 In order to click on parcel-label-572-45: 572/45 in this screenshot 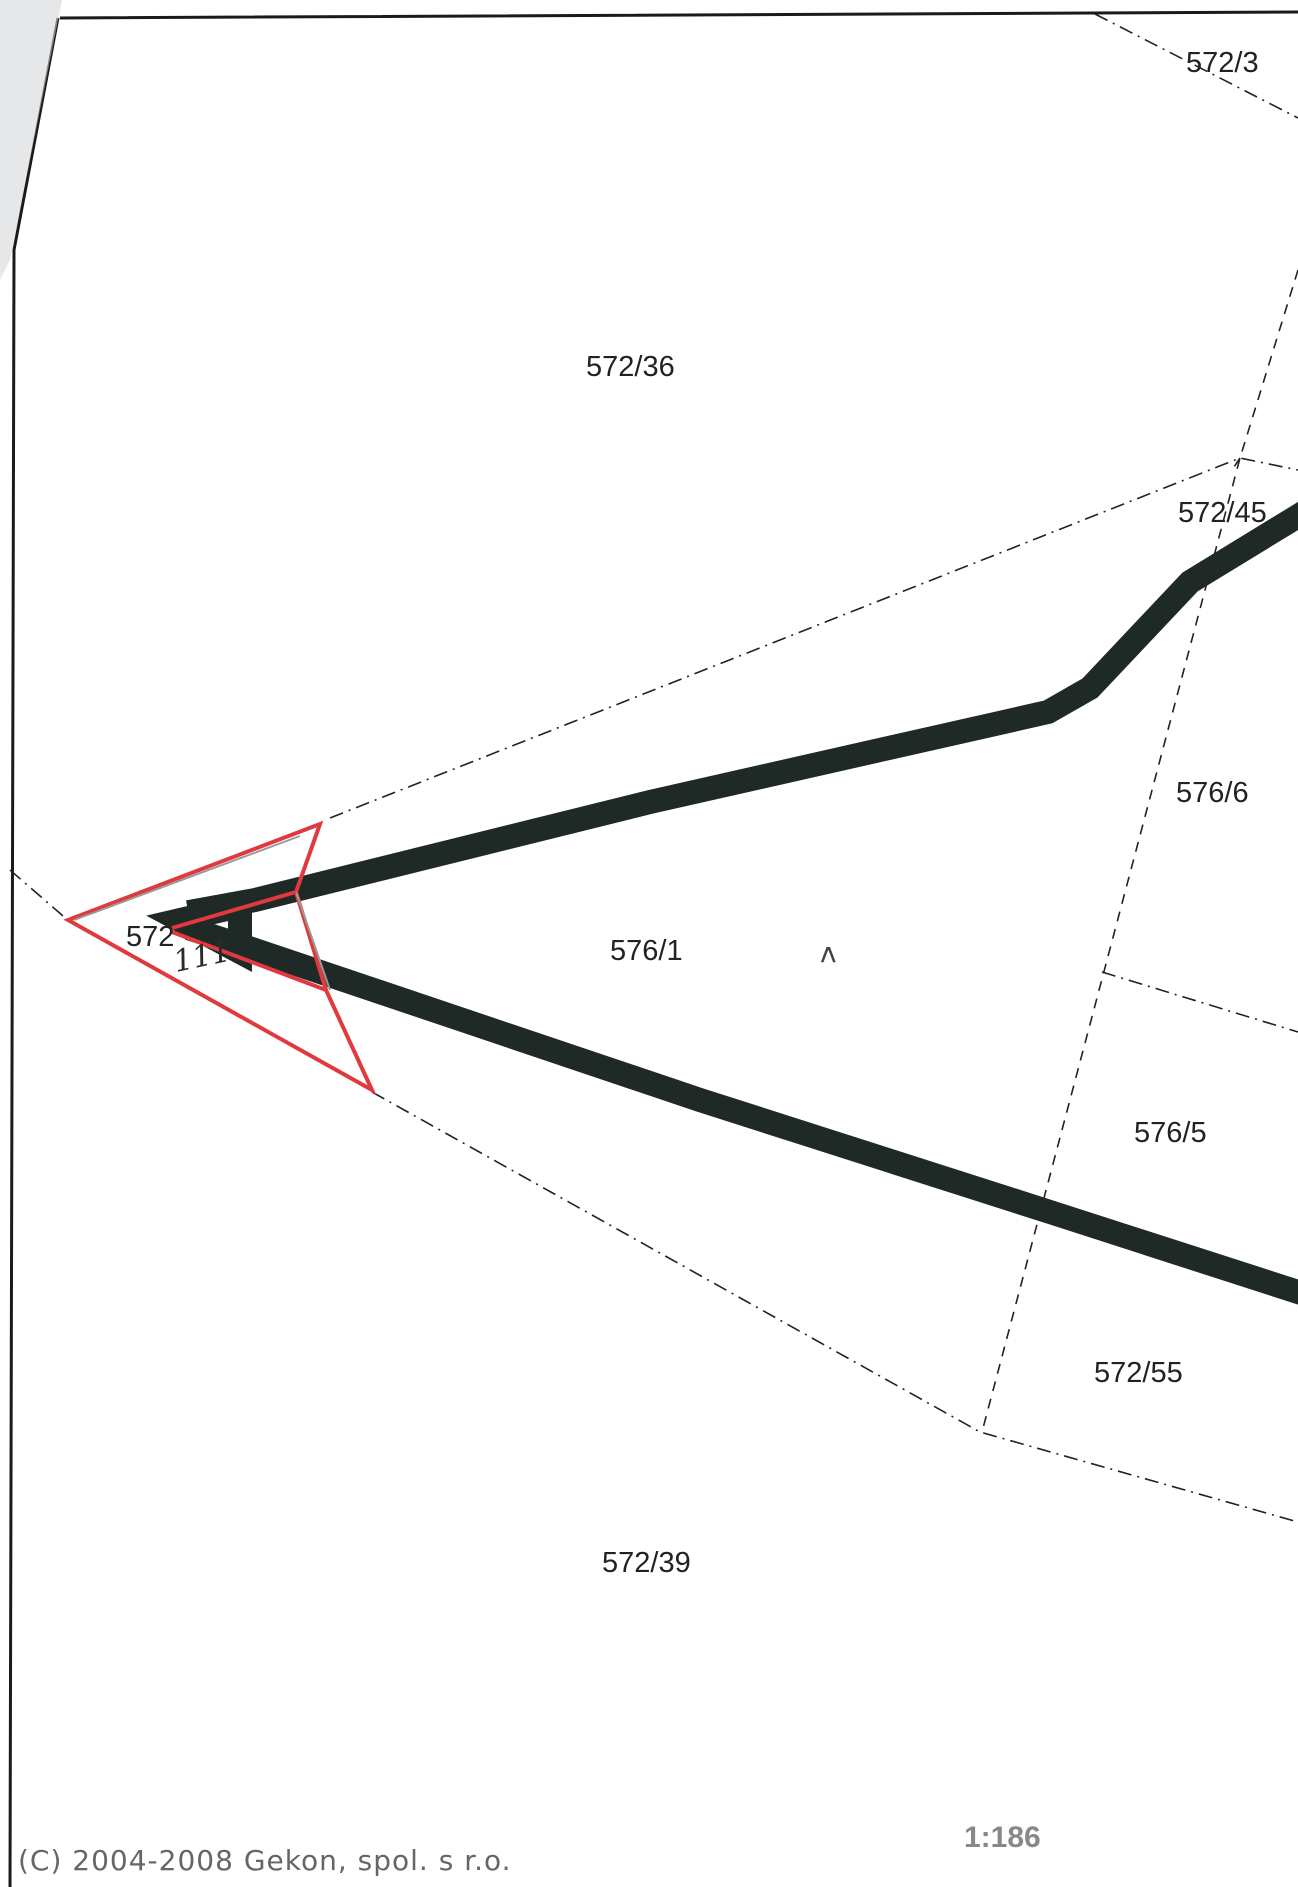, I will do `click(1222, 513)`.